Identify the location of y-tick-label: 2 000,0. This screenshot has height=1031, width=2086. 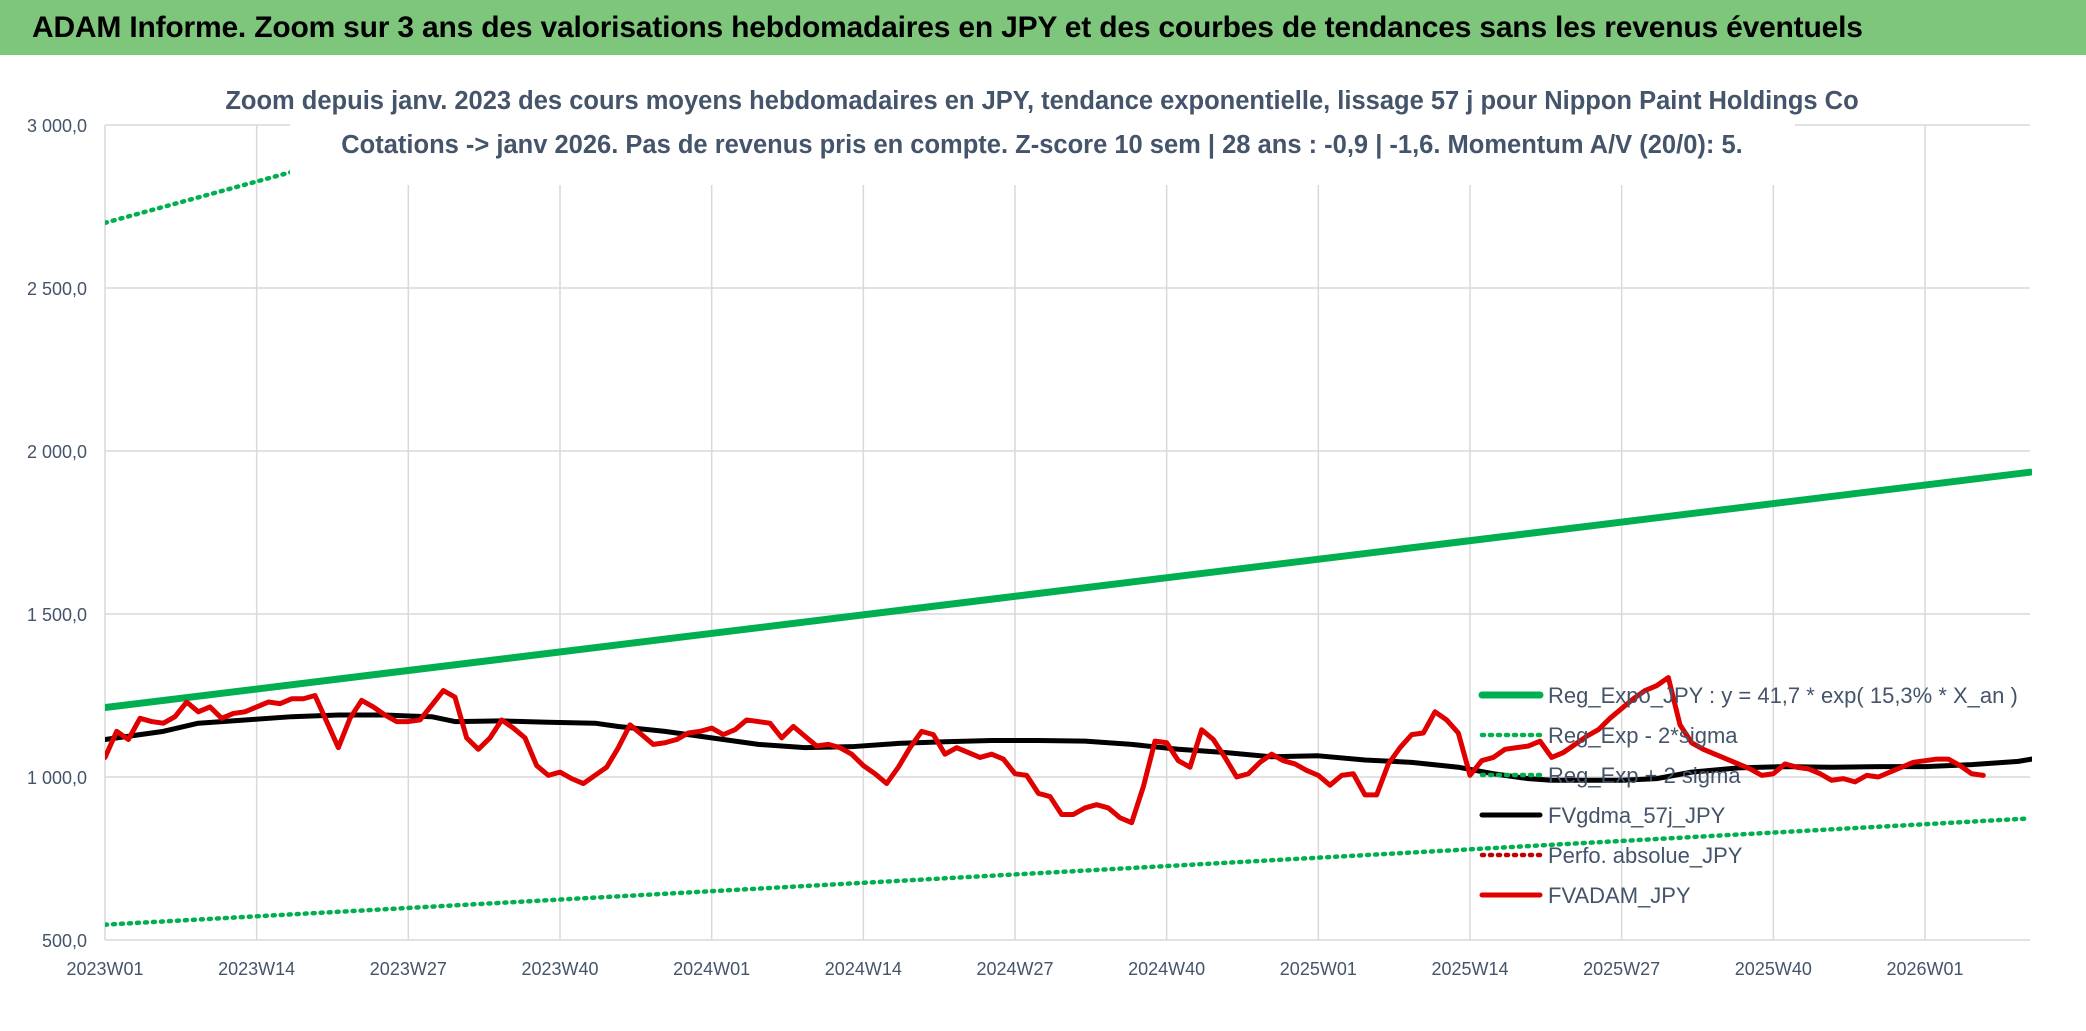
(57, 452).